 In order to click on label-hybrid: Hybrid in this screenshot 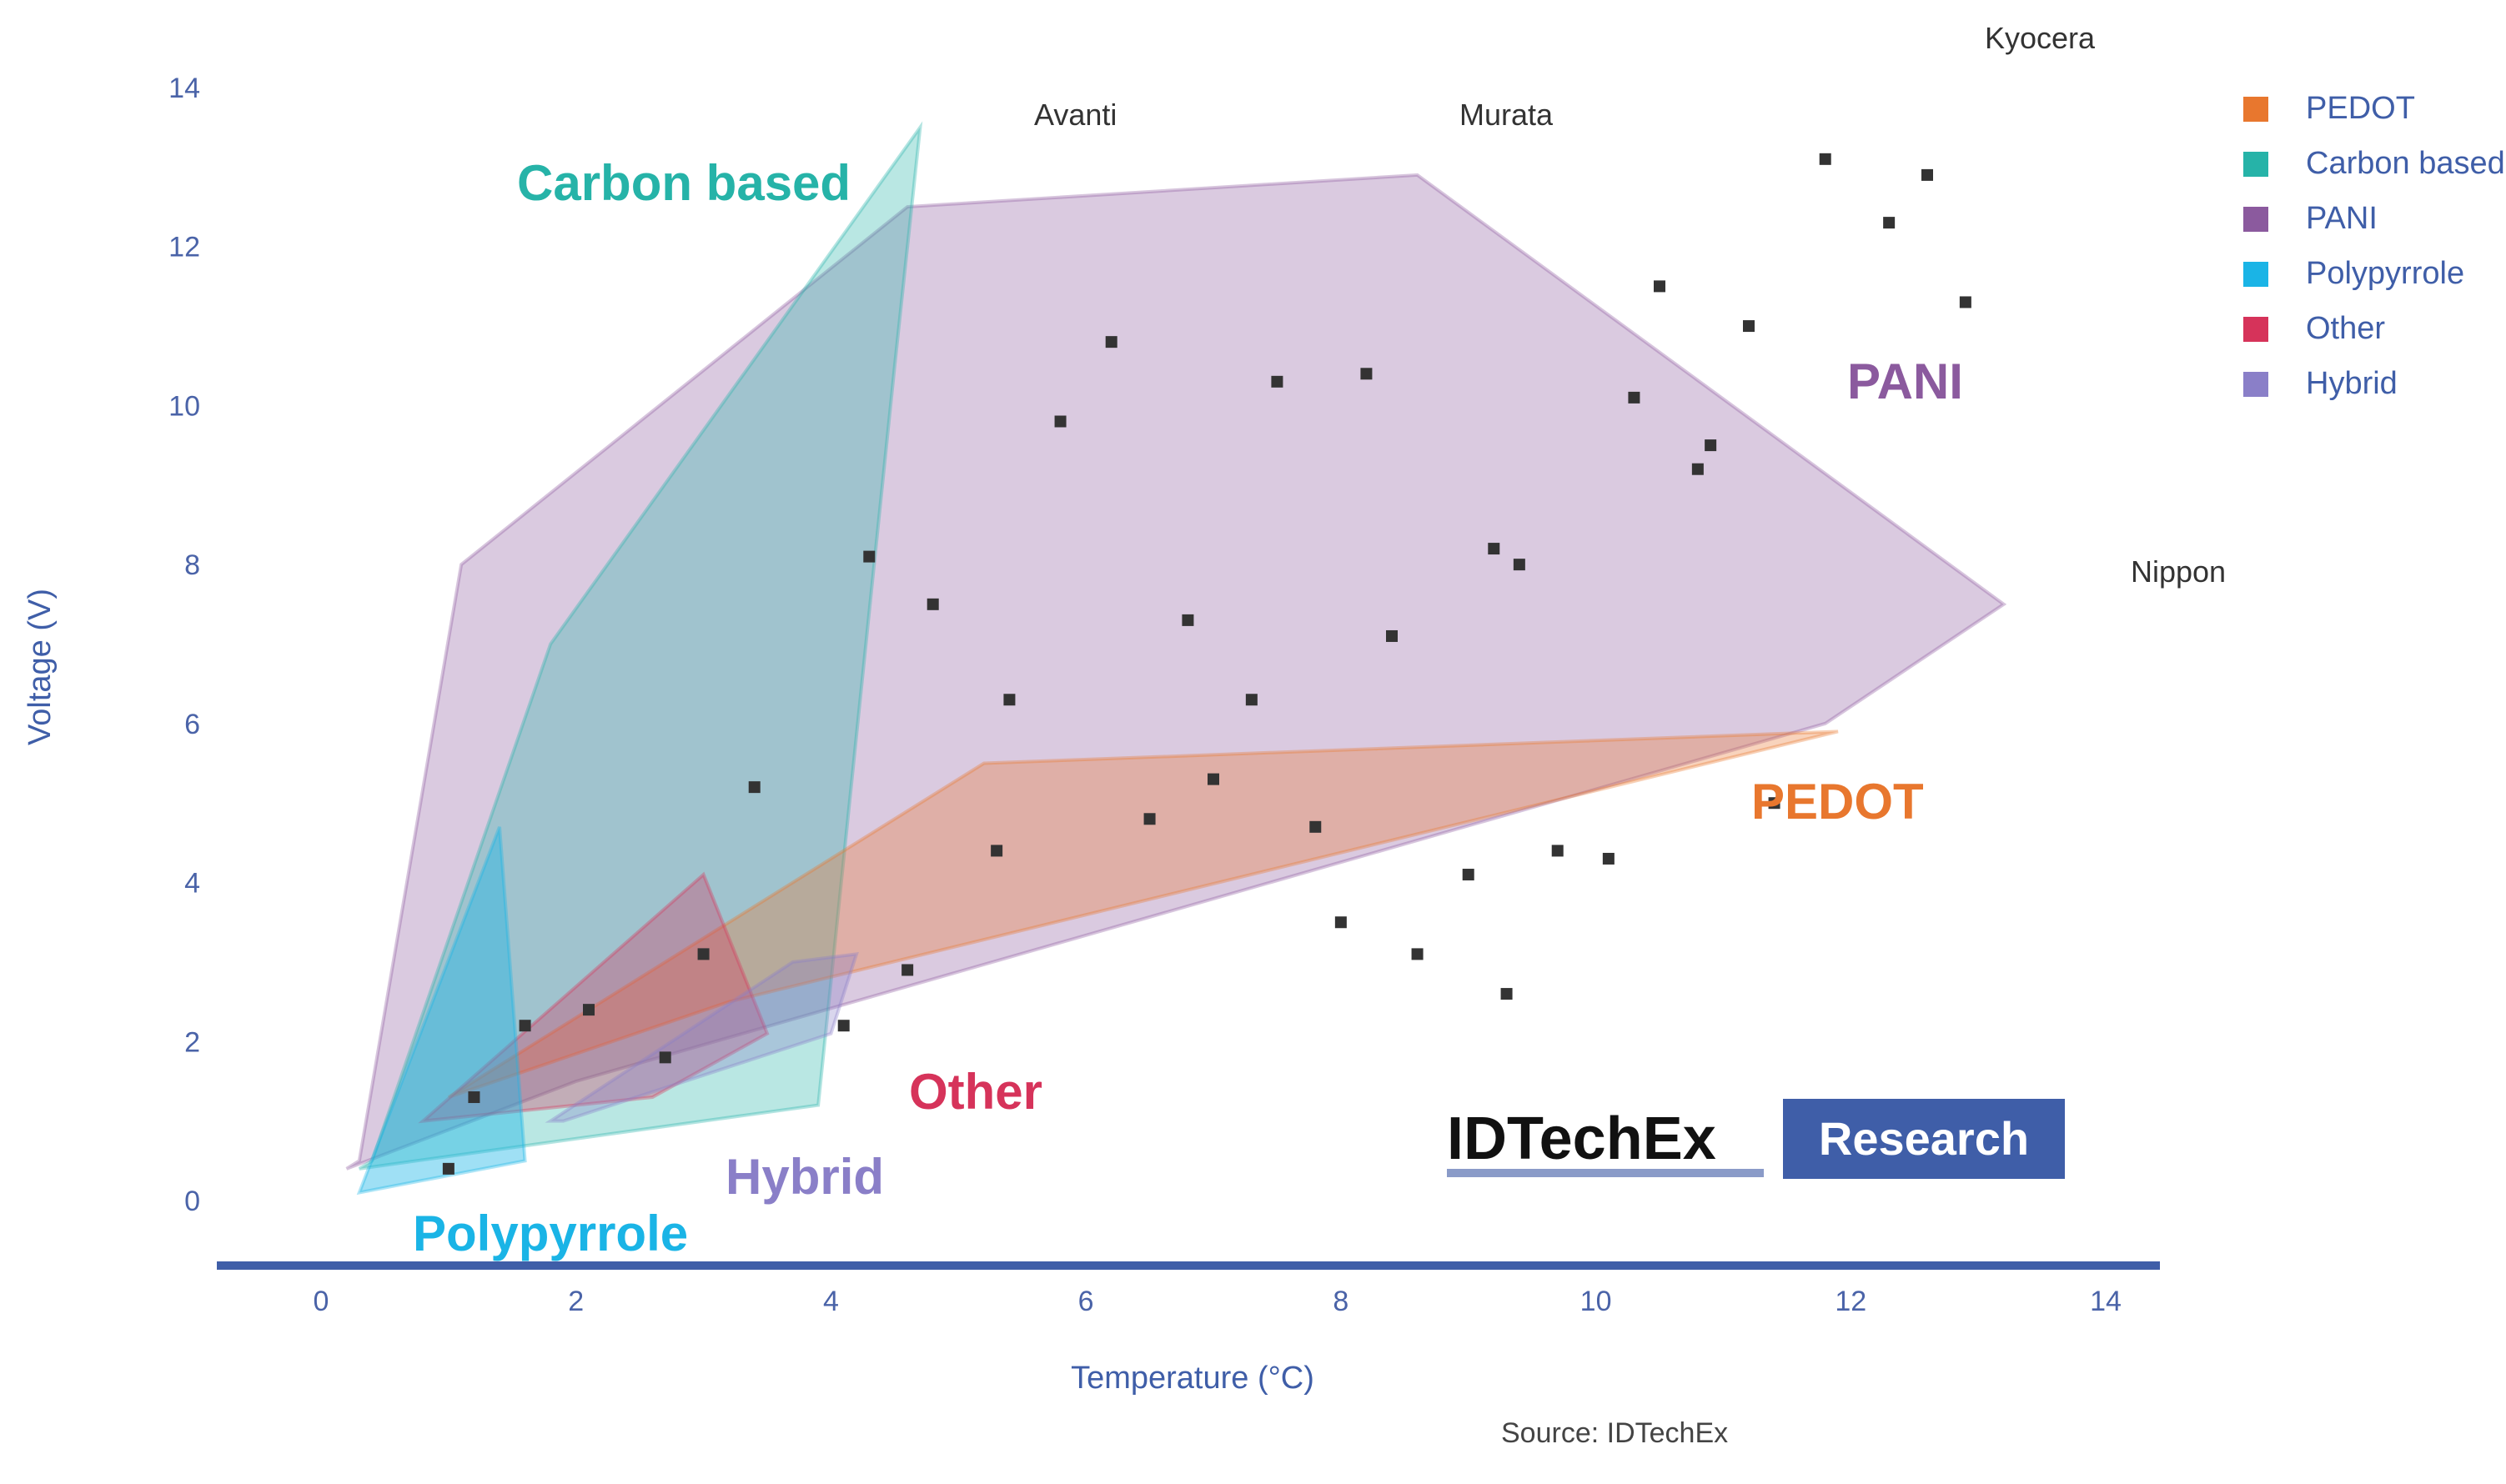, I will do `click(805, 1177)`.